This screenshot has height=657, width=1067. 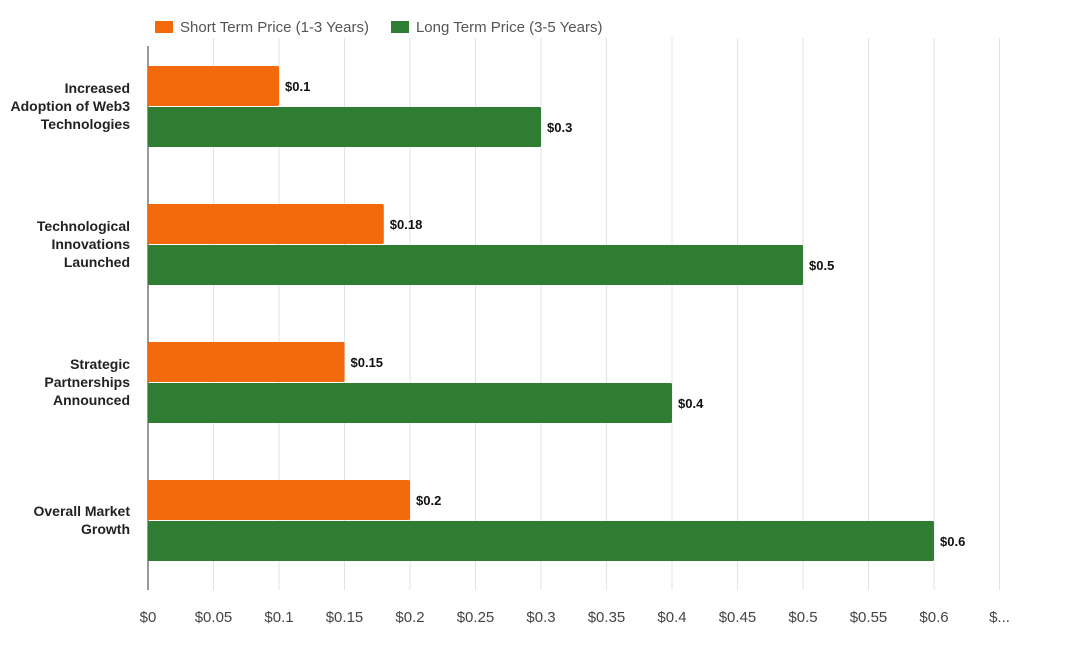 What do you see at coordinates (540, 617) in the screenshot?
I see `x-tick-label: $0.3` at bounding box center [540, 617].